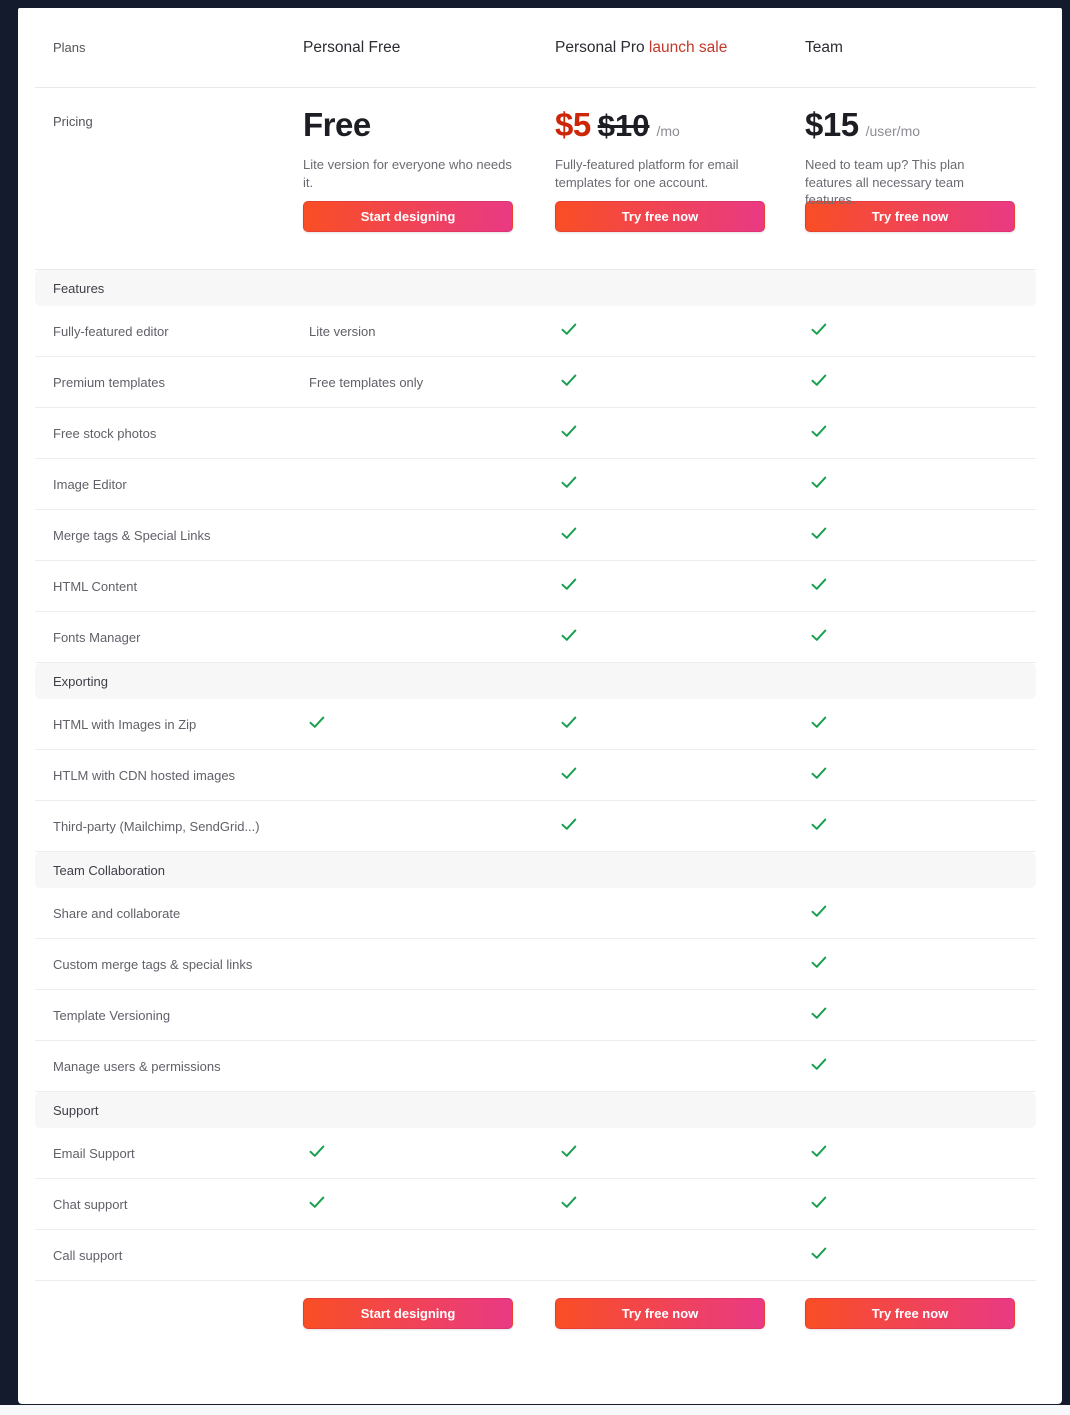 The width and height of the screenshot is (1070, 1415). I want to click on feature-label: Third-party (Mailchimp, SendGrid...), so click(156, 826).